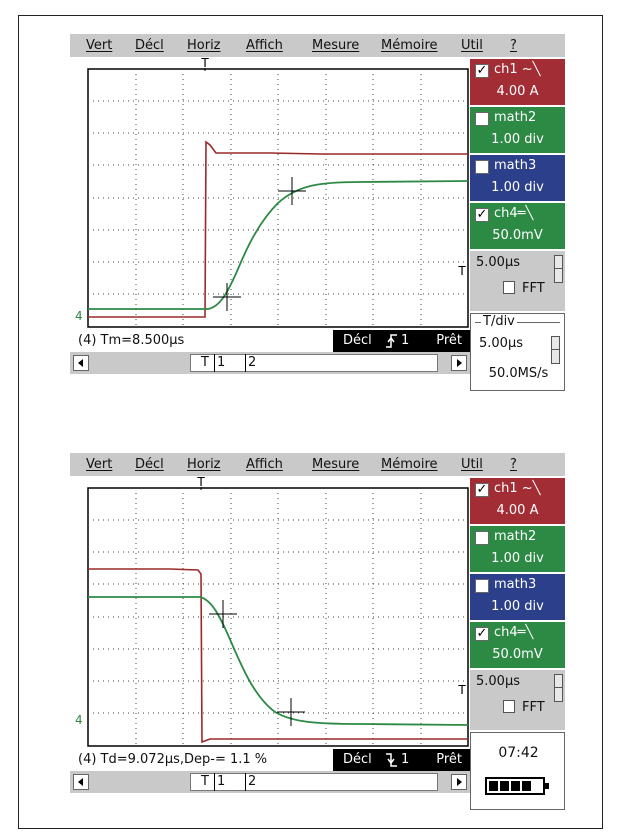 This screenshot has width=621, height=833. Describe the element at coordinates (517, 786) in the screenshot. I see `battery-icon` at that location.